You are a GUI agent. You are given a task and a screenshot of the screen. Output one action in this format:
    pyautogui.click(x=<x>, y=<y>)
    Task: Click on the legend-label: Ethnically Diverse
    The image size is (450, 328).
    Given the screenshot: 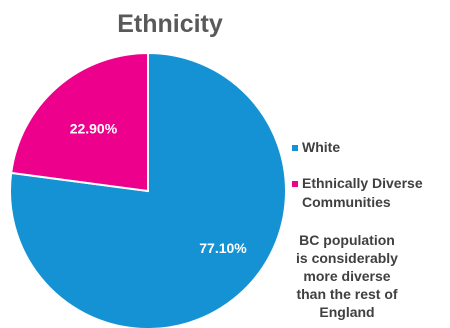 What is the action you would take?
    pyautogui.click(x=362, y=183)
    